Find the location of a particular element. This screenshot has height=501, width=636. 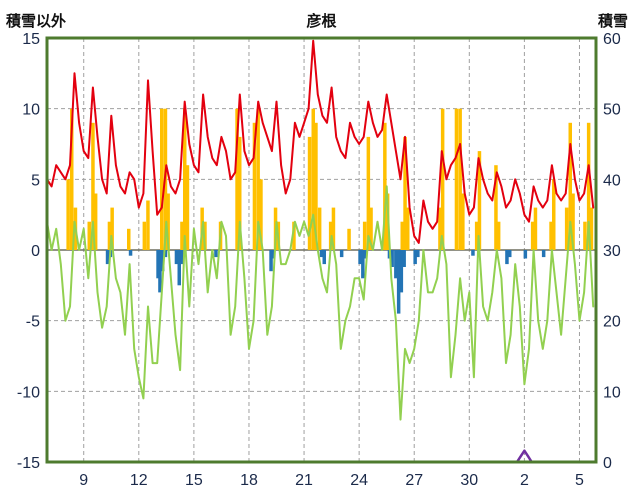

x-axis-tick-label: 21 is located at coordinates (304, 480).